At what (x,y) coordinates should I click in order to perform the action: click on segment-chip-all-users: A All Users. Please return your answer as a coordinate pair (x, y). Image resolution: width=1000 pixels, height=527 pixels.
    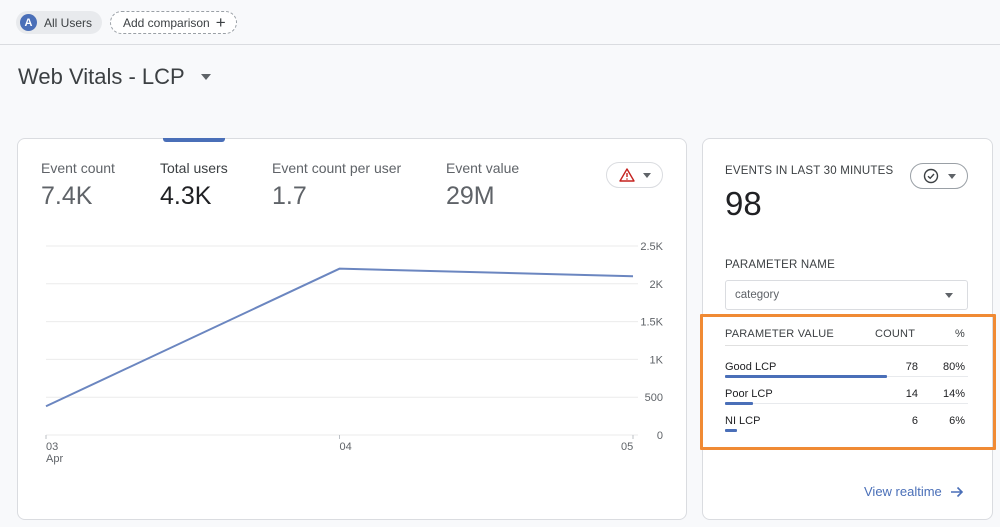
    Looking at the image, I should click on (59, 22).